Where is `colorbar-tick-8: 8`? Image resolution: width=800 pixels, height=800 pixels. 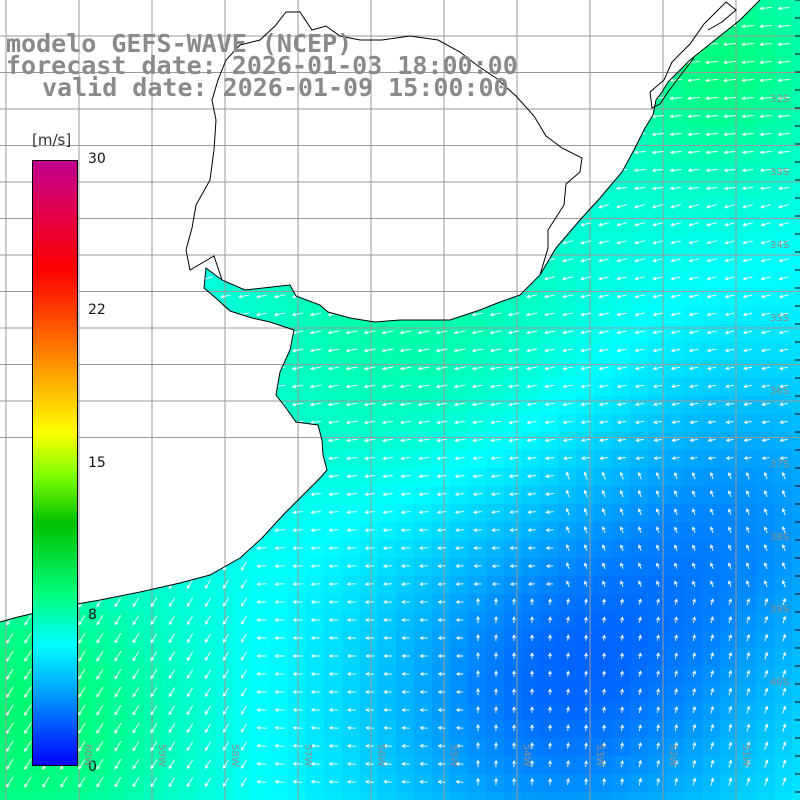
colorbar-tick-8: 8 is located at coordinates (92, 615).